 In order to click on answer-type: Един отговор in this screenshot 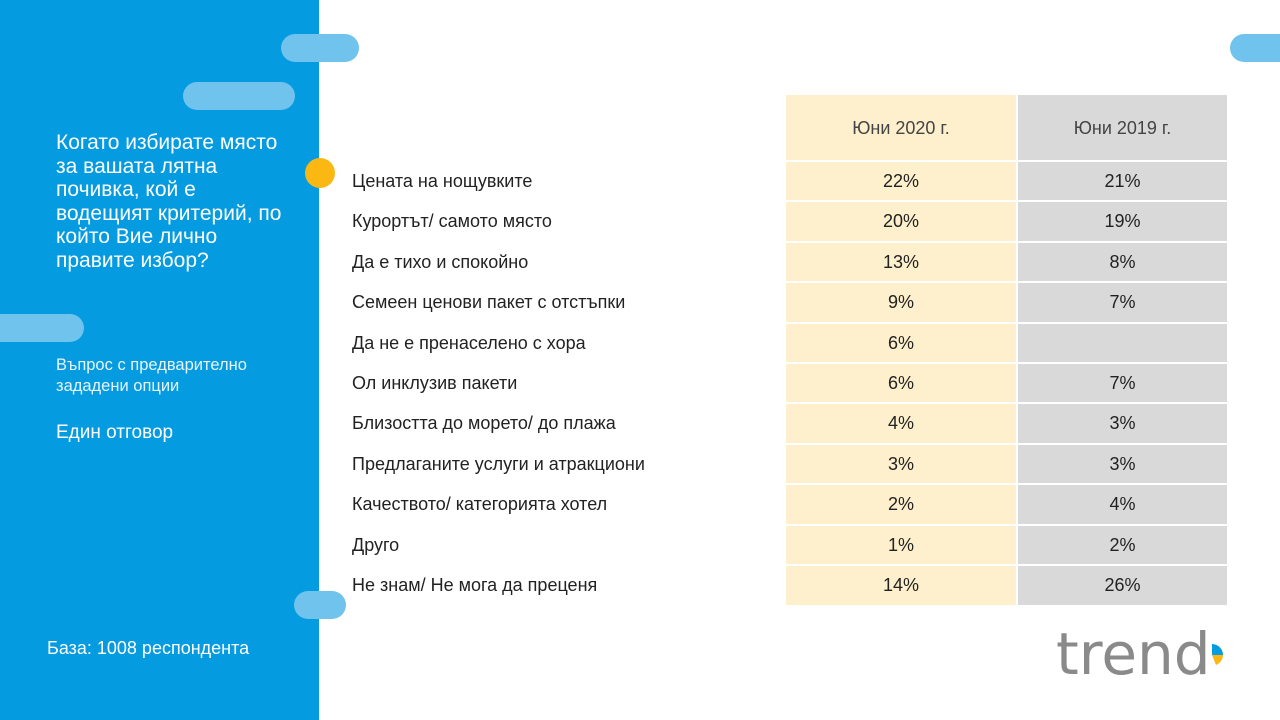, I will do `click(115, 432)`.